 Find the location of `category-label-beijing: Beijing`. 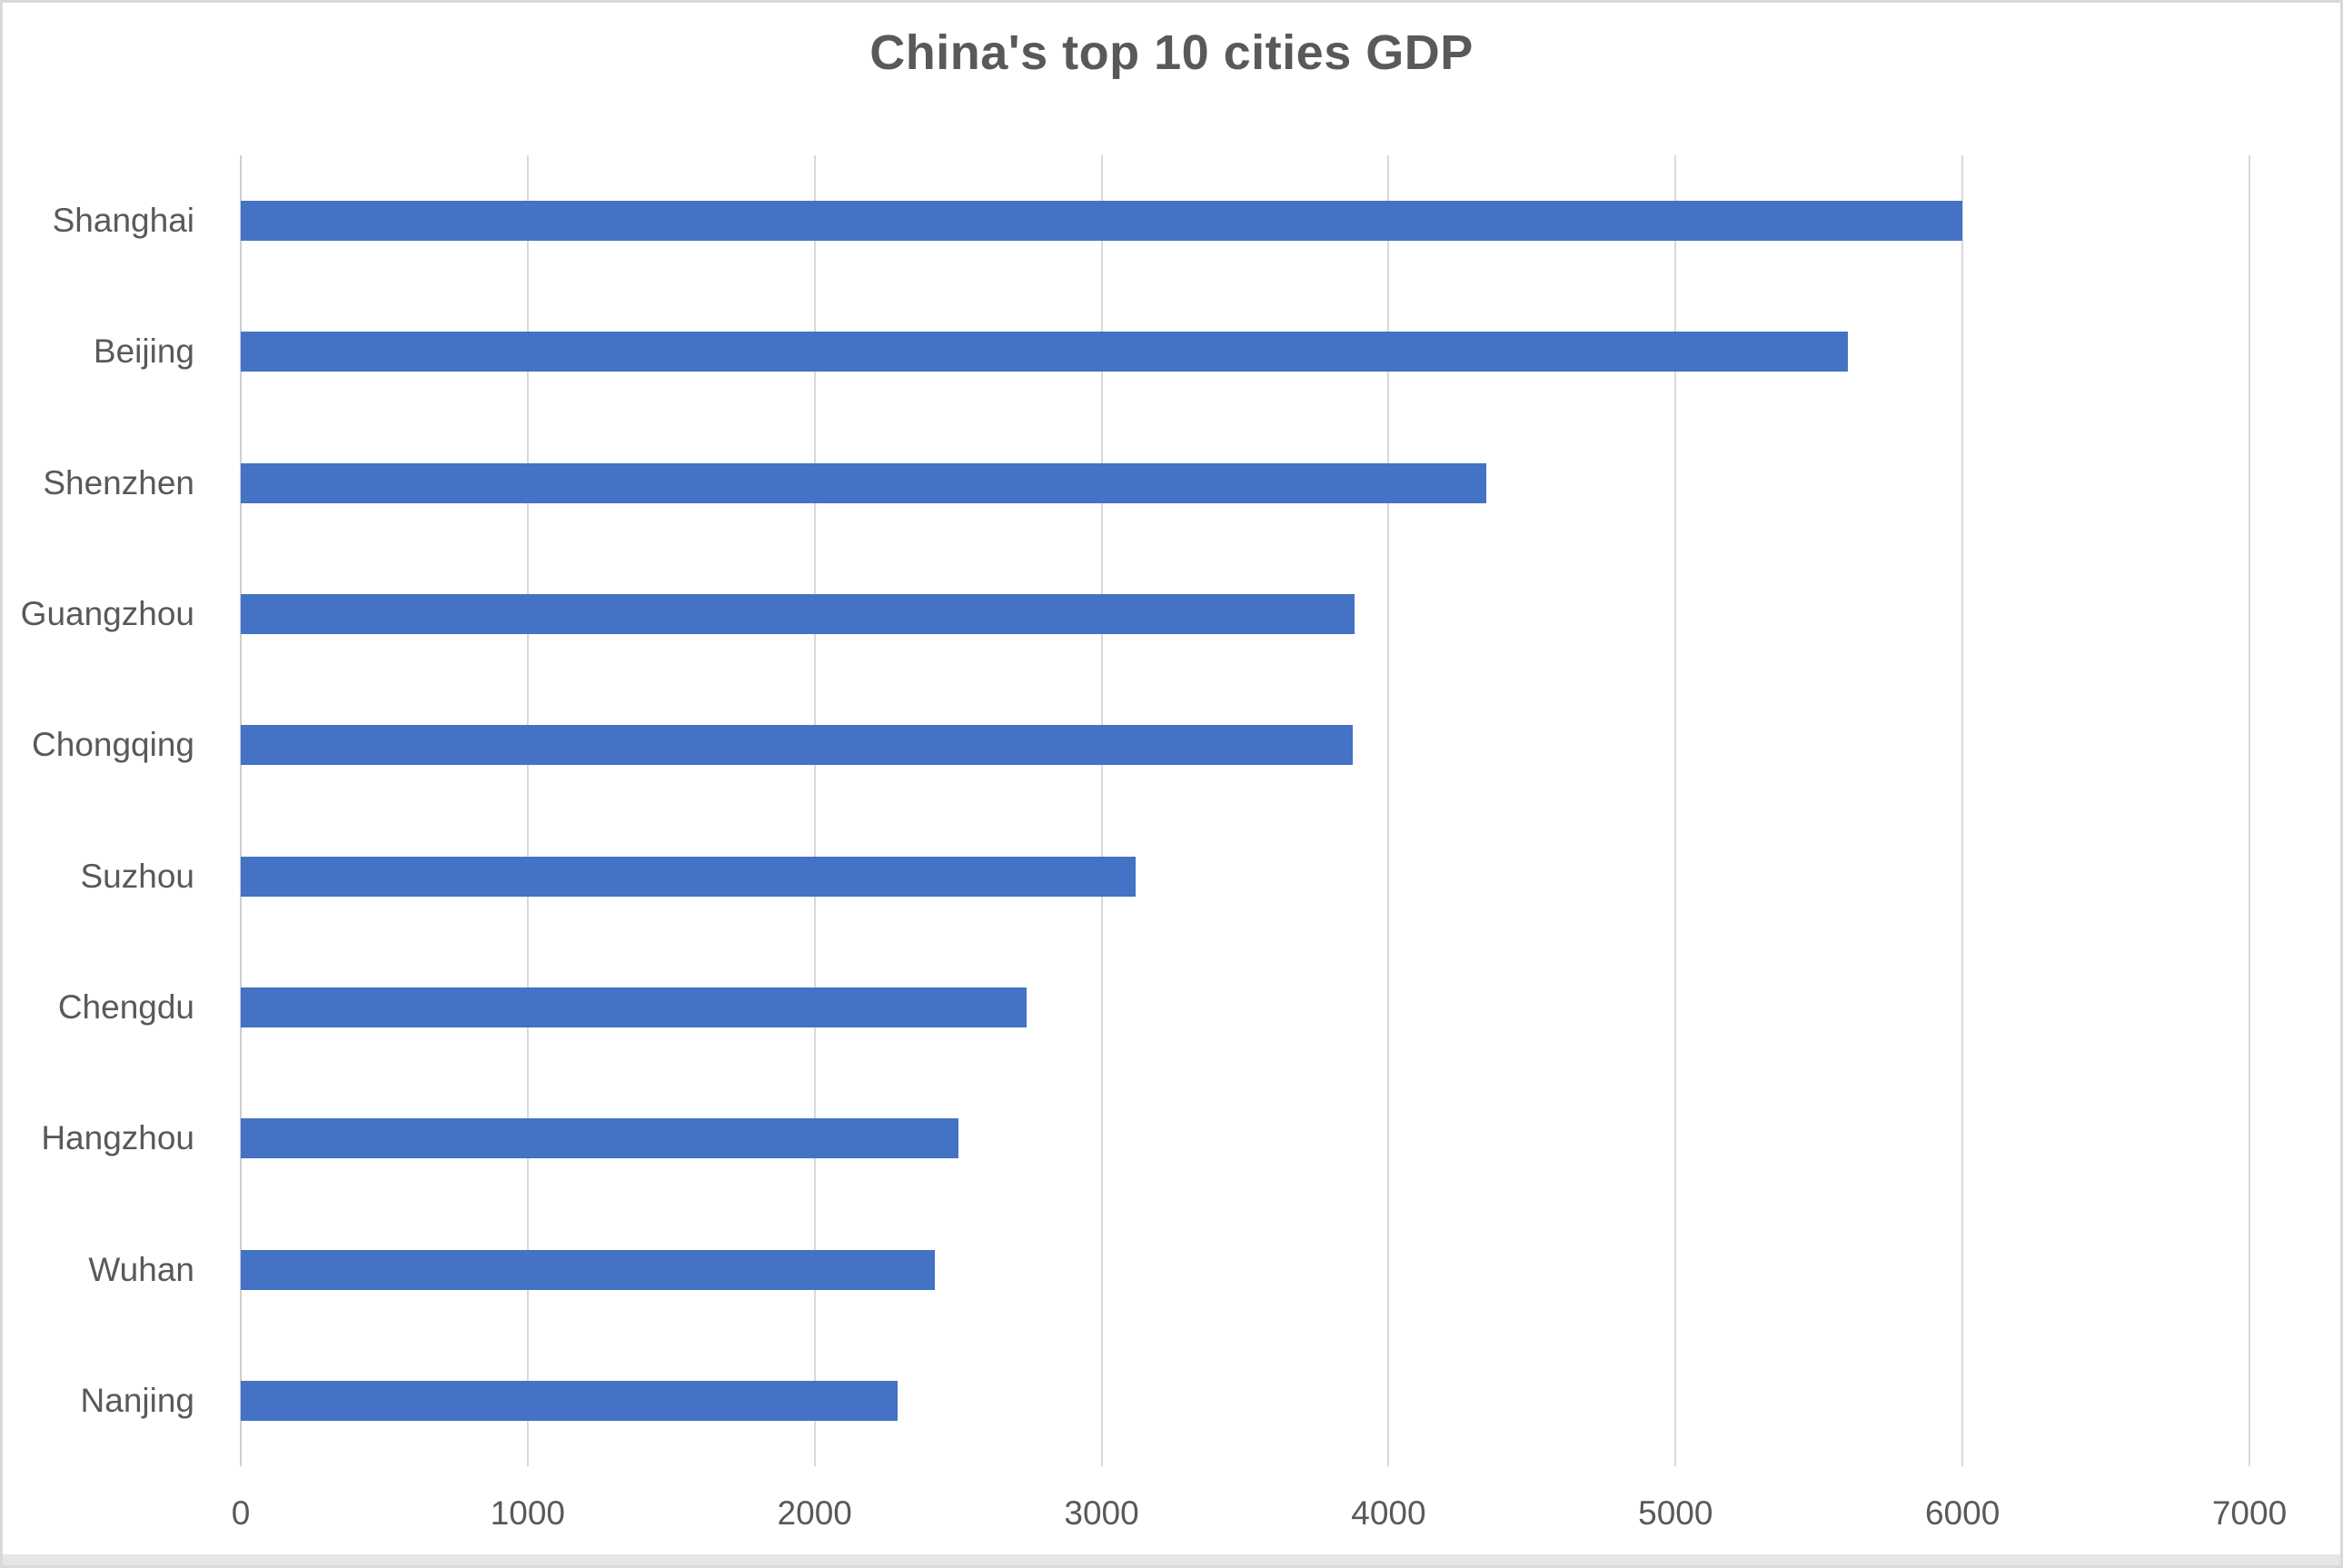

category-label-beijing: Beijing is located at coordinates (144, 351).